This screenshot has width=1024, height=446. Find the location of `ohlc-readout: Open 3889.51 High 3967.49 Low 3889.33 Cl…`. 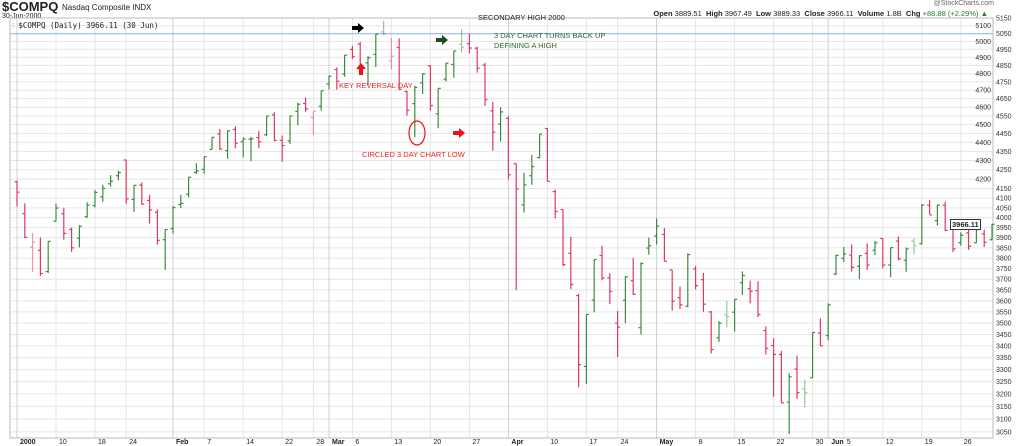

ohlc-readout: Open 3889.51 High 3967.49 Low 3889.33 Cl… is located at coordinates (820, 13).